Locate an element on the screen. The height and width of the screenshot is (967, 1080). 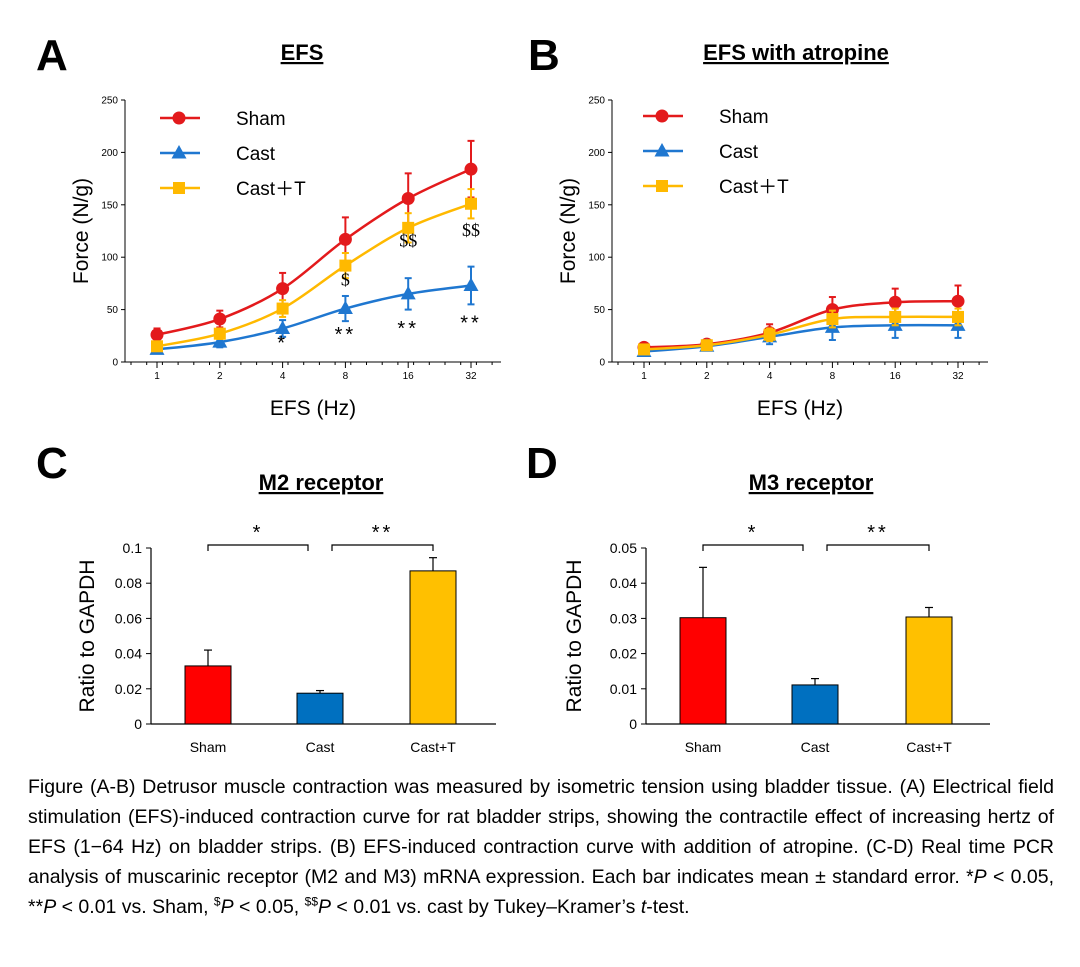
panel-letter: B is located at coordinates (544, 55).